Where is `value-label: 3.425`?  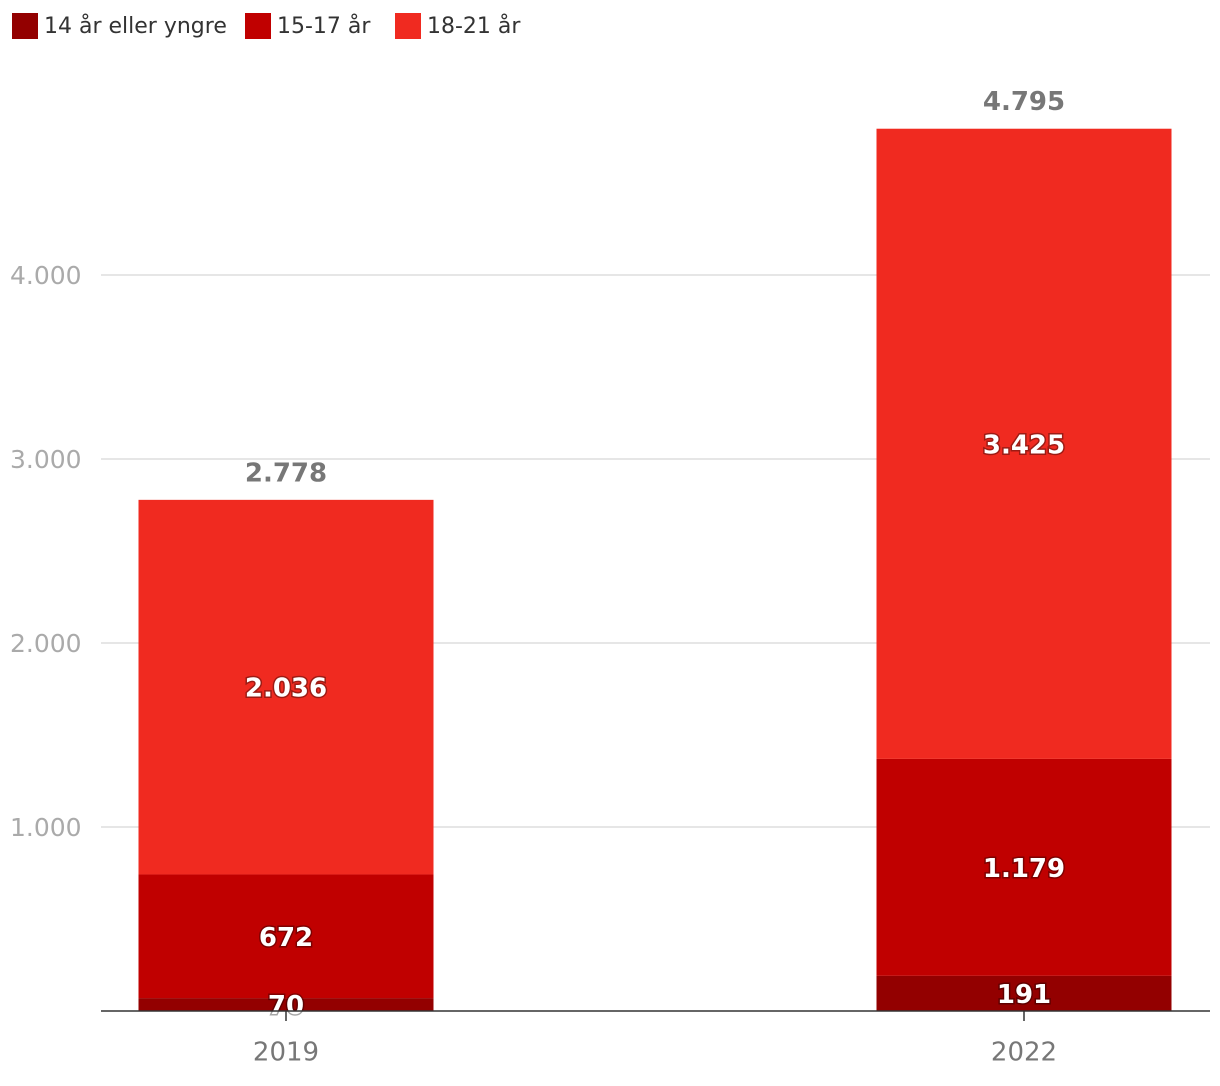 value-label: 3.425 is located at coordinates (1024, 445).